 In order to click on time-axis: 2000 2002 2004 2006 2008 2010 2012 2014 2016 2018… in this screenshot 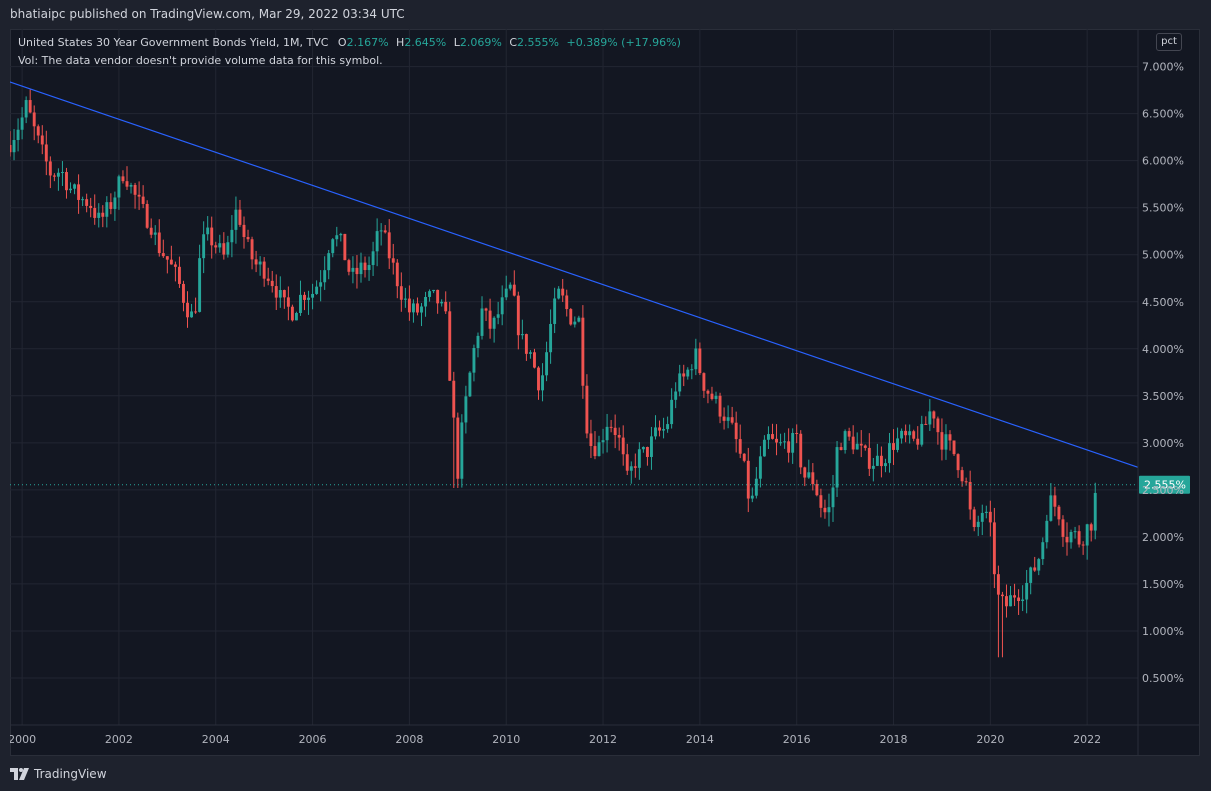, I will do `click(605, 735)`.